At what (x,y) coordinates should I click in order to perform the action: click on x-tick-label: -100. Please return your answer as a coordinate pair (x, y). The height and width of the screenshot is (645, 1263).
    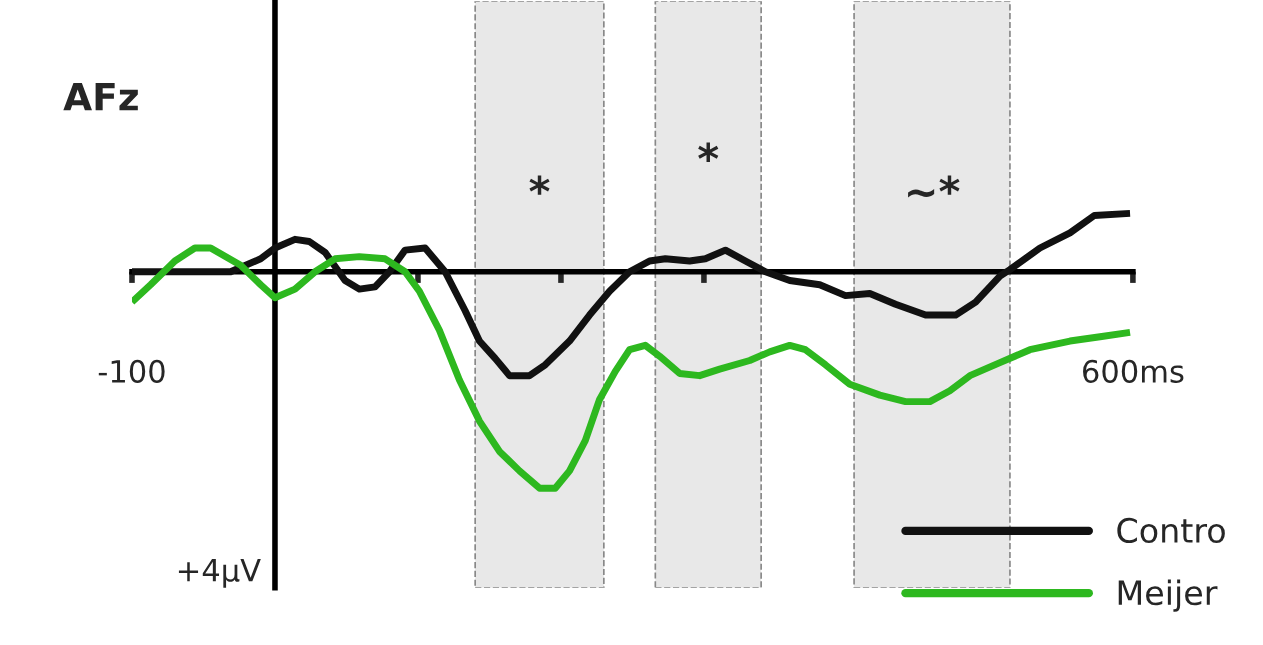
    Looking at the image, I should click on (131, 371).